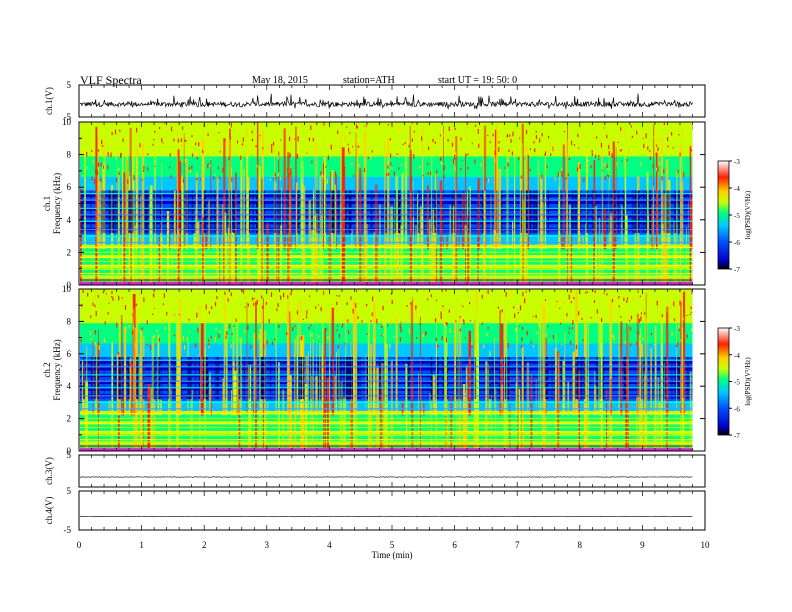 Image resolution: width=792 pixels, height=612 pixels. I want to click on ch1-spectrogram-band, so click(386, 171).